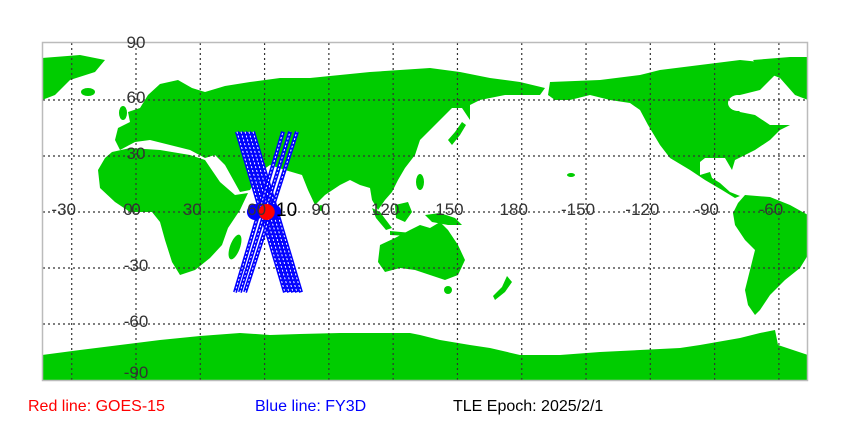 This screenshot has height=425, width=850. I want to click on longitude-label: 60, so click(256, 209).